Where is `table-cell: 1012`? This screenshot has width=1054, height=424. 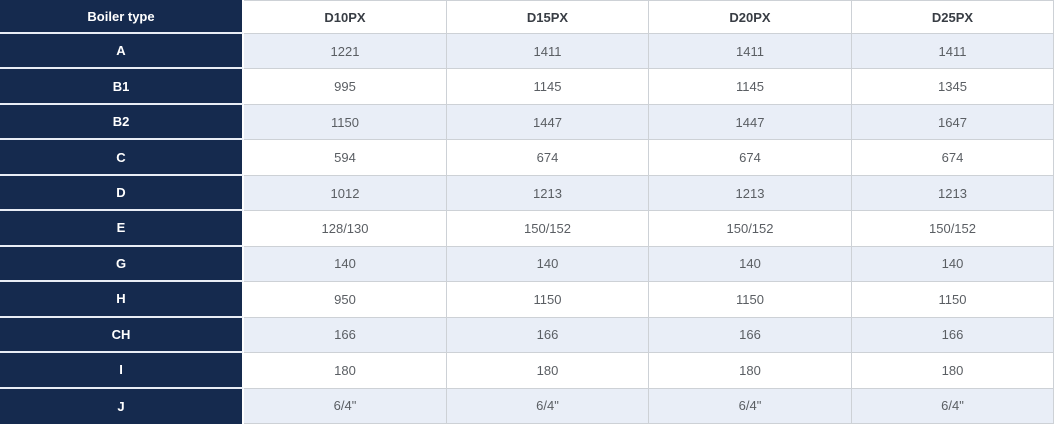 table-cell: 1012 is located at coordinates (345, 193).